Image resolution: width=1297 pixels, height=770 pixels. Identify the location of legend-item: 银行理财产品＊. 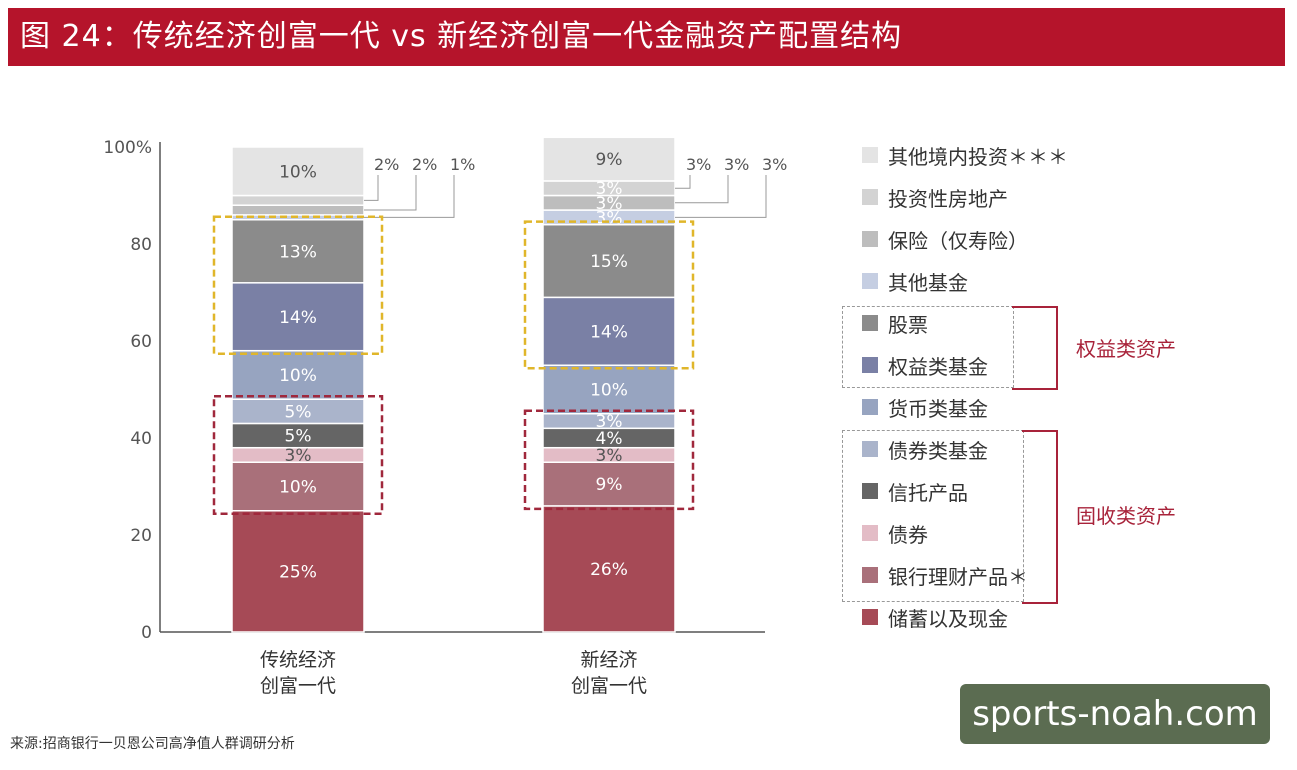
(945, 575).